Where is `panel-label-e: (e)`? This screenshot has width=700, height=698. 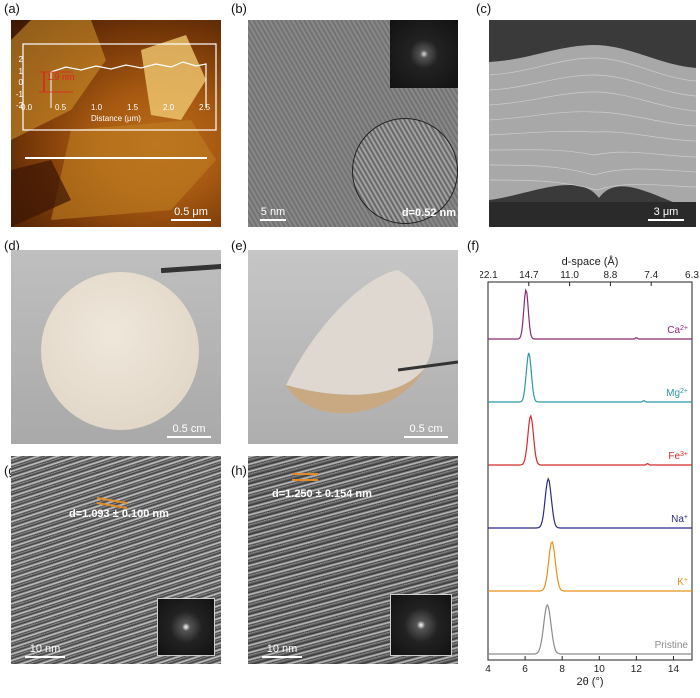
panel-label-e: (e) is located at coordinates (239, 245).